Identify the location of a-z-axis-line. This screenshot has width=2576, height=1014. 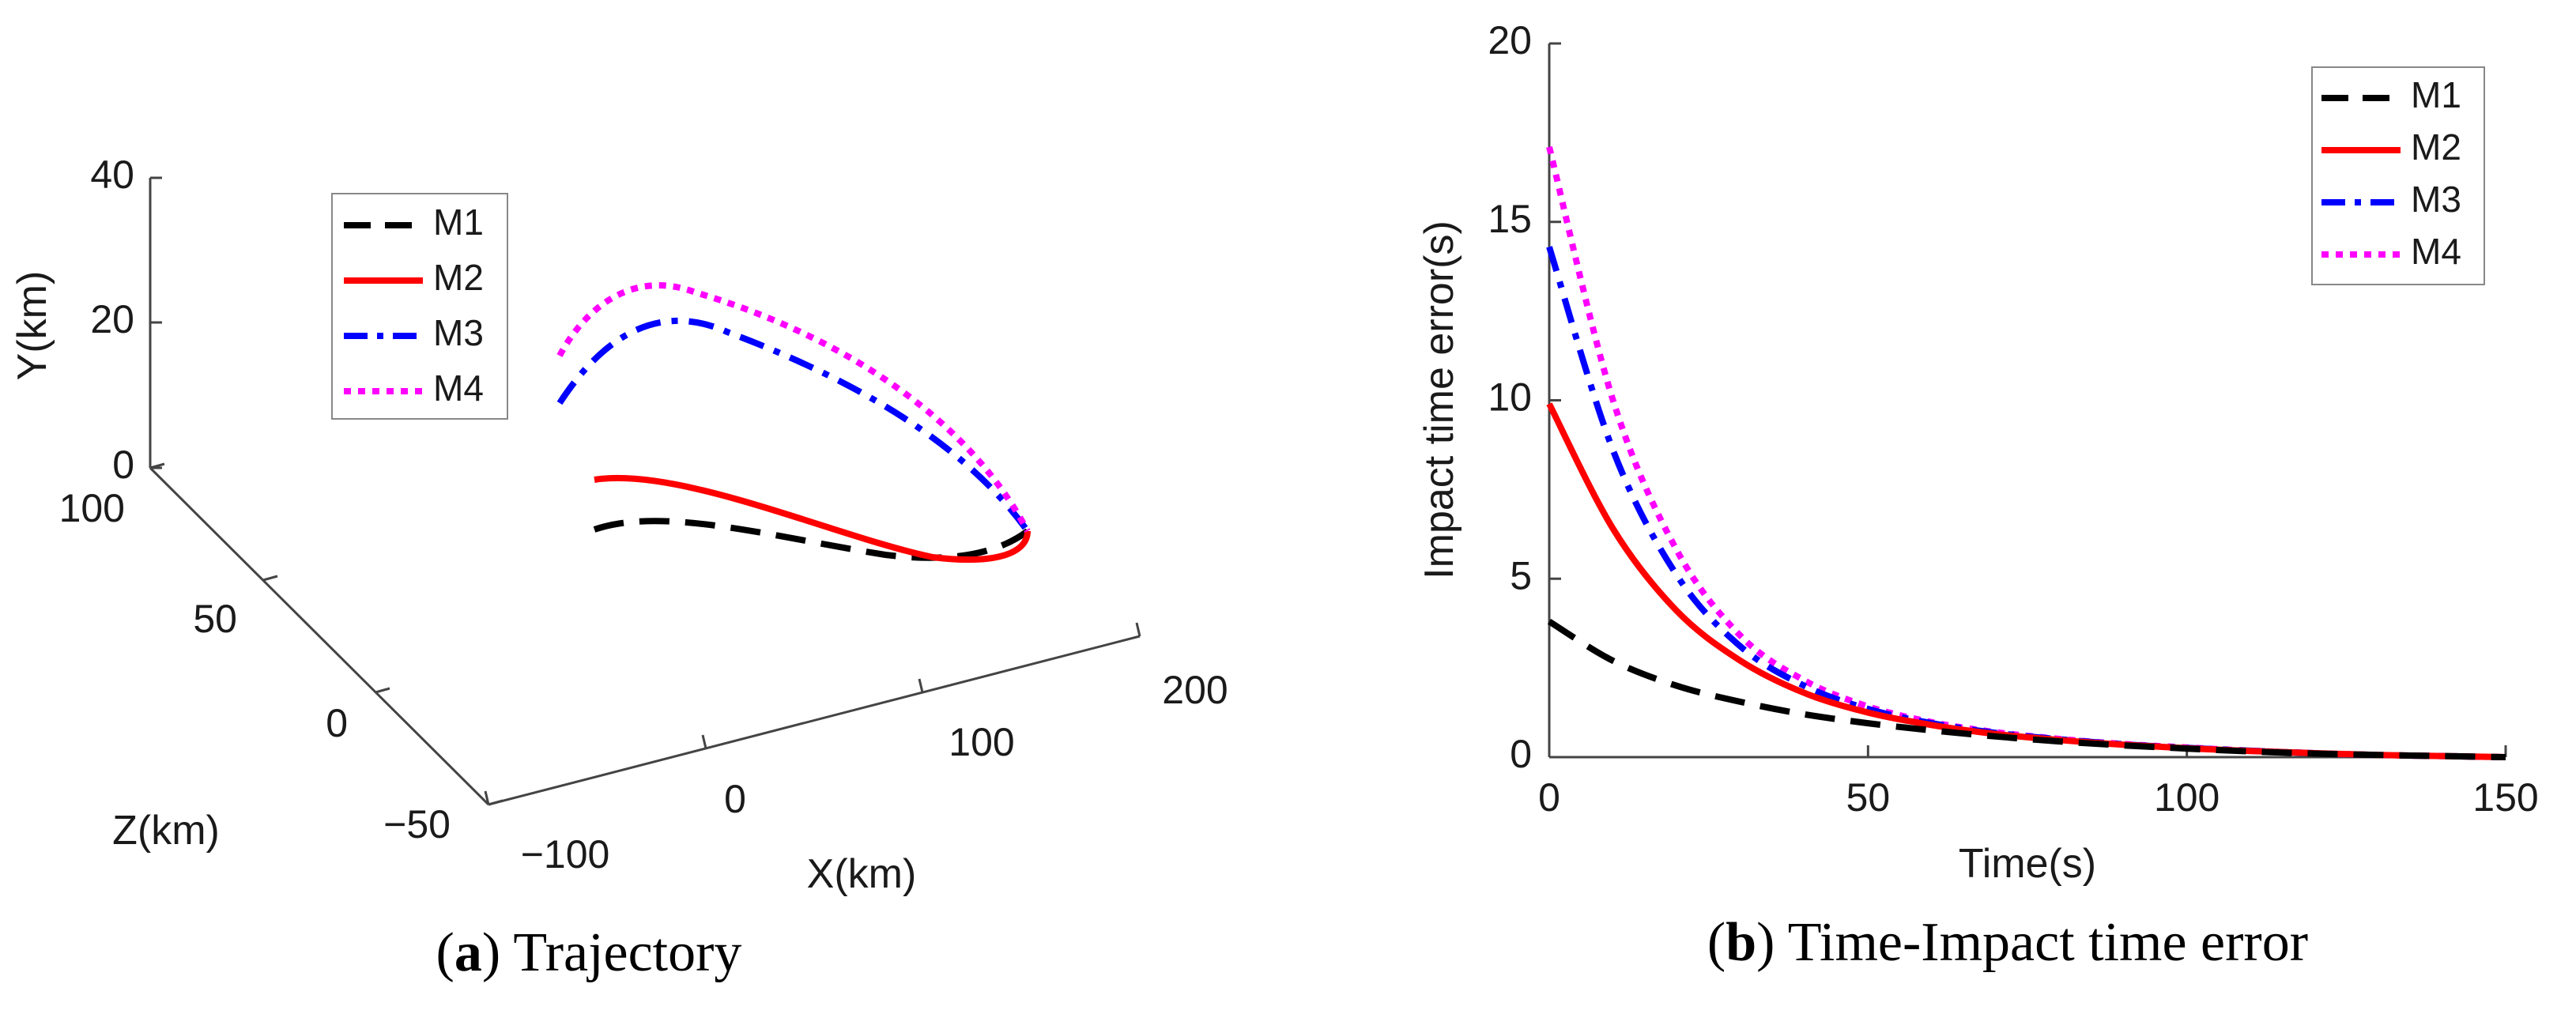
(319, 636).